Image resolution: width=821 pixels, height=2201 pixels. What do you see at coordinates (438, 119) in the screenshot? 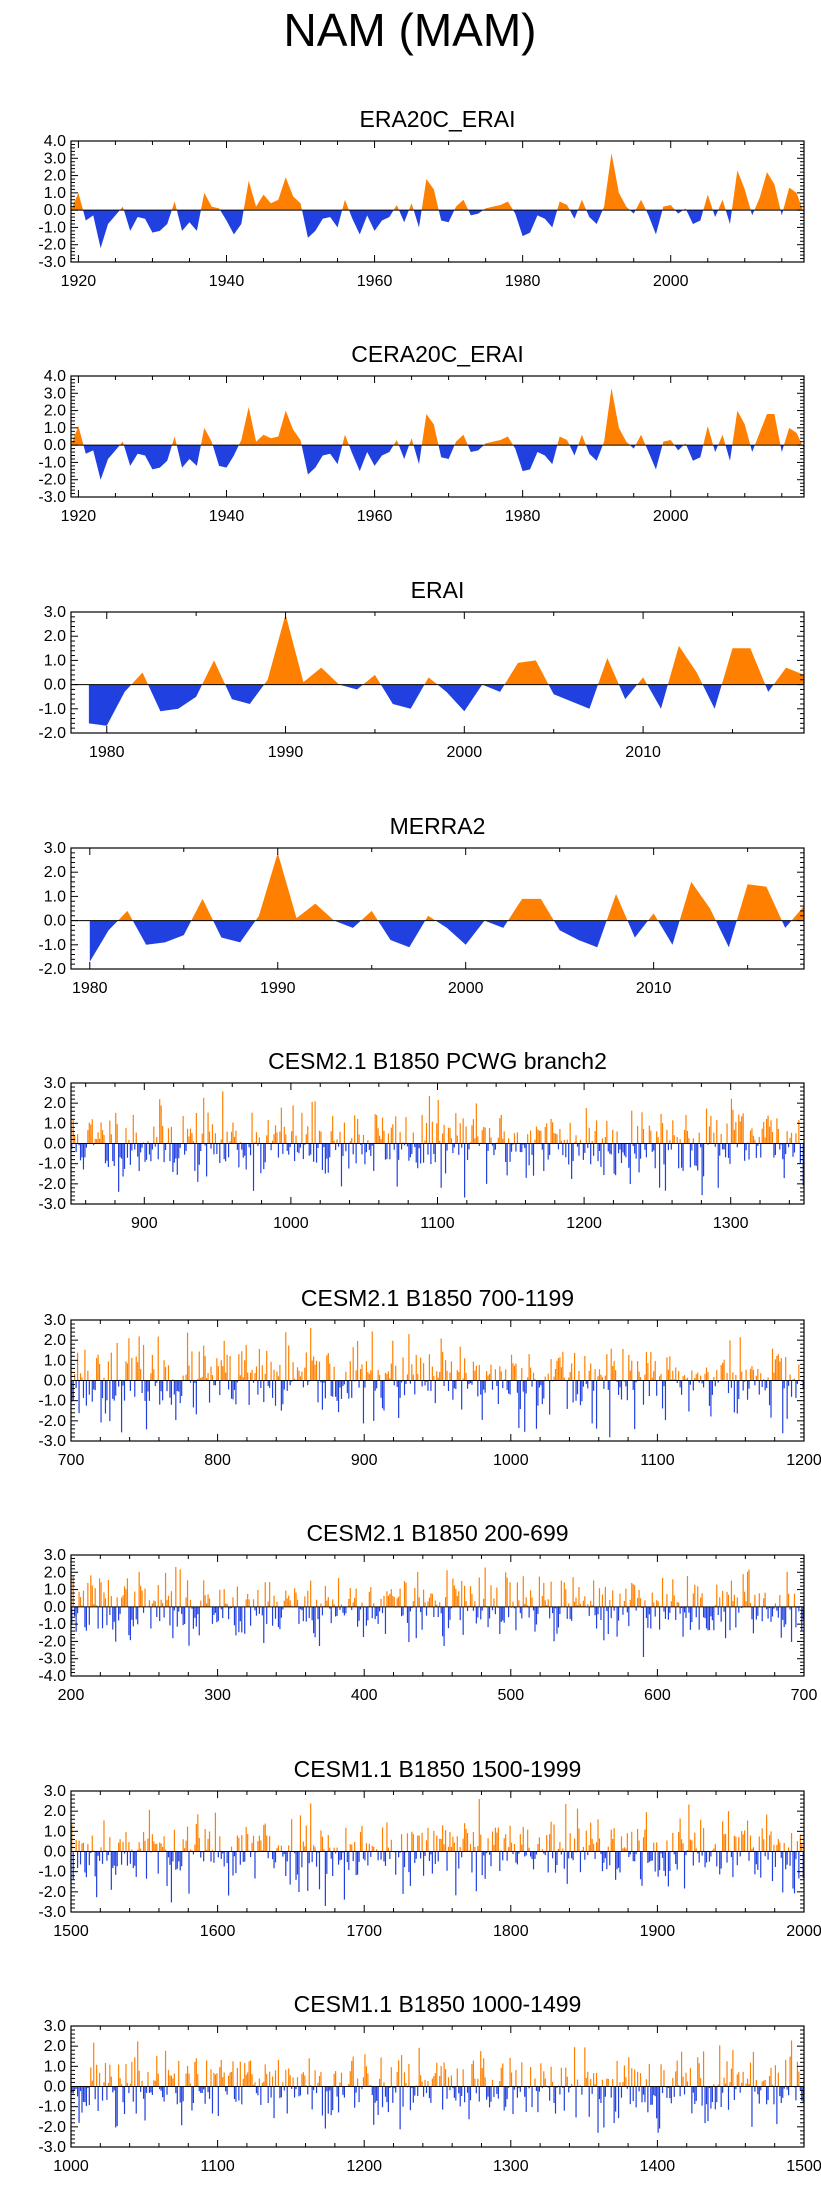
I see `chart-title: ERA20C_ERAI` at bounding box center [438, 119].